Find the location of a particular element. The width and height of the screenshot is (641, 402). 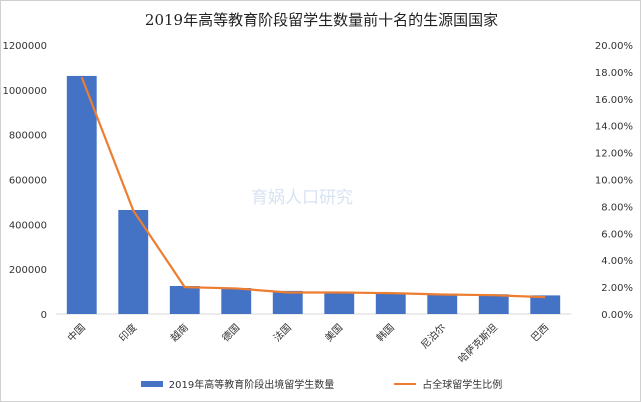

chart-title: 2019年高等教育阶段留学生数量前十名的生源国国家 is located at coordinates (321, 20).